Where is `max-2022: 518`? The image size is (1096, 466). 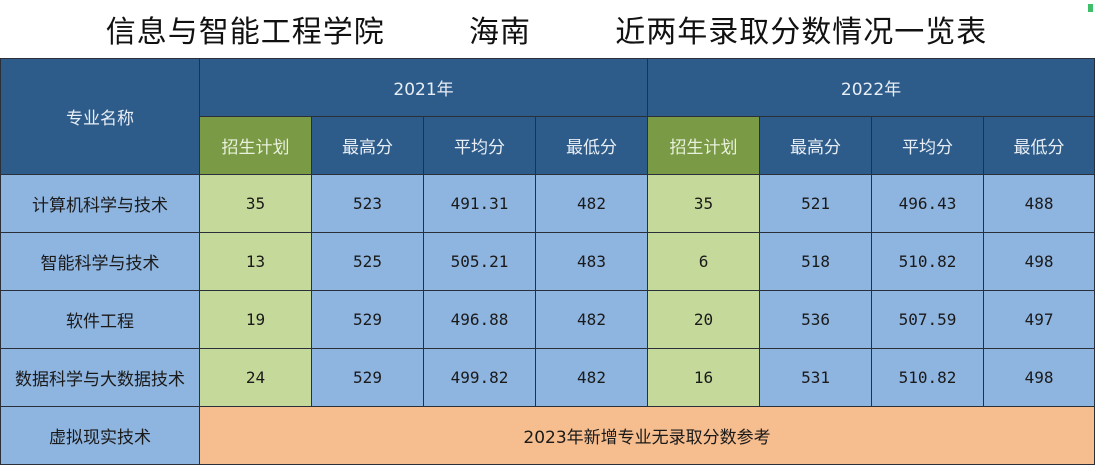
max-2022: 518 is located at coordinates (816, 261).